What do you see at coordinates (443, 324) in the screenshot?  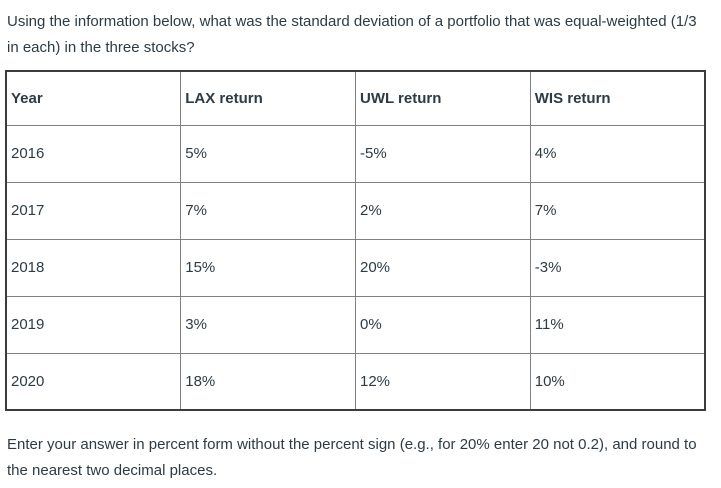 I see `table-cell-uwl: 0%` at bounding box center [443, 324].